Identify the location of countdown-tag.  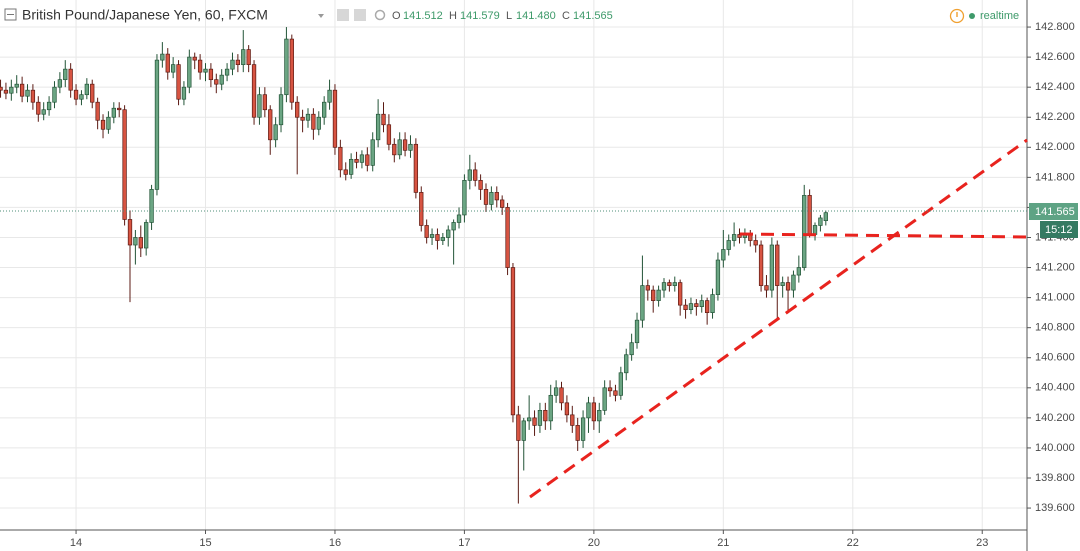
(1059, 229).